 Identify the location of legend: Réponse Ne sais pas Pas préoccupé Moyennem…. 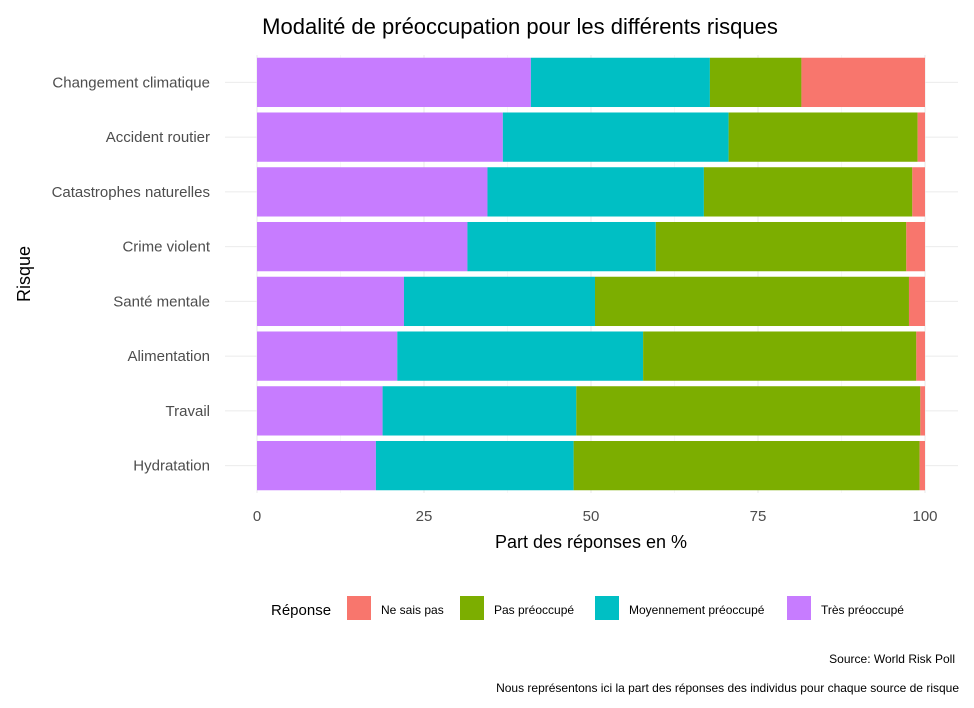
(587, 608).